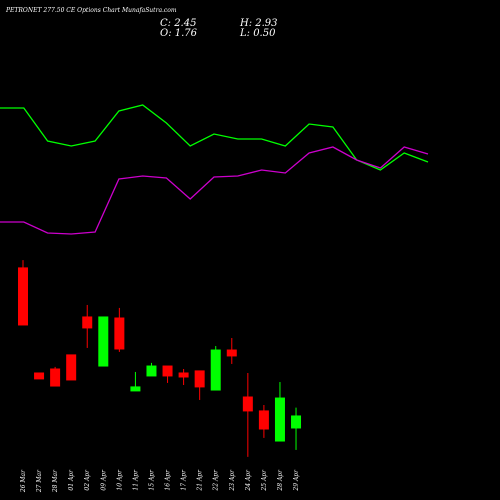  Describe the element at coordinates (178, 23) in the screenshot. I see `close-label: C: 2.45` at that location.